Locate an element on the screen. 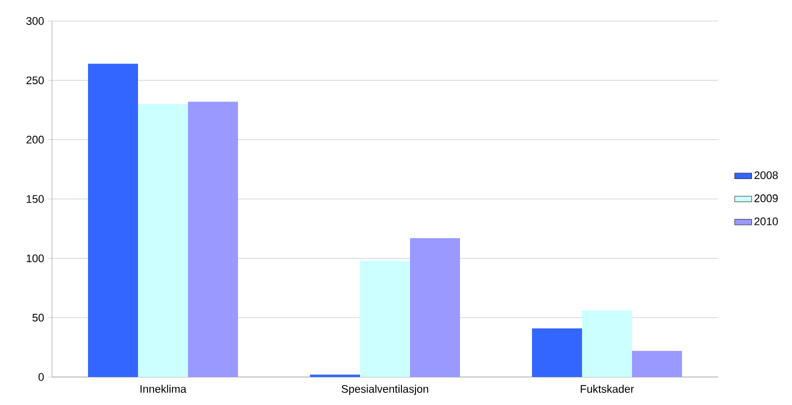  legend-label: 2009 is located at coordinates (766, 198).